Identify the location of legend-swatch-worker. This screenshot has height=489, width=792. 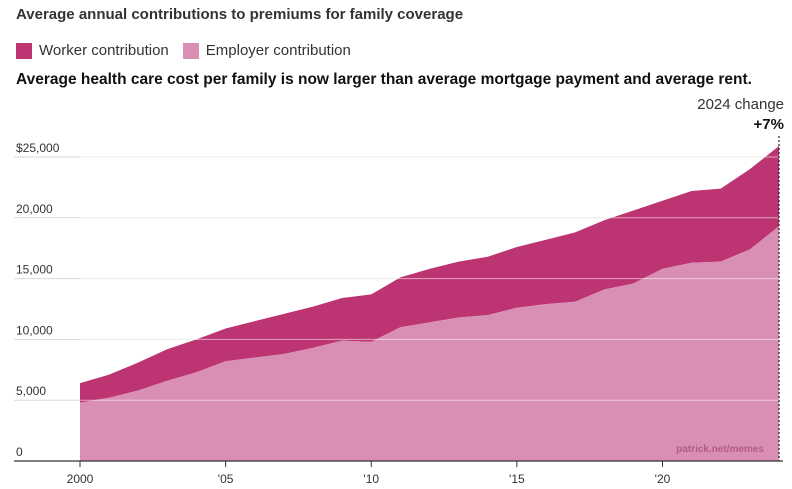
(24, 50).